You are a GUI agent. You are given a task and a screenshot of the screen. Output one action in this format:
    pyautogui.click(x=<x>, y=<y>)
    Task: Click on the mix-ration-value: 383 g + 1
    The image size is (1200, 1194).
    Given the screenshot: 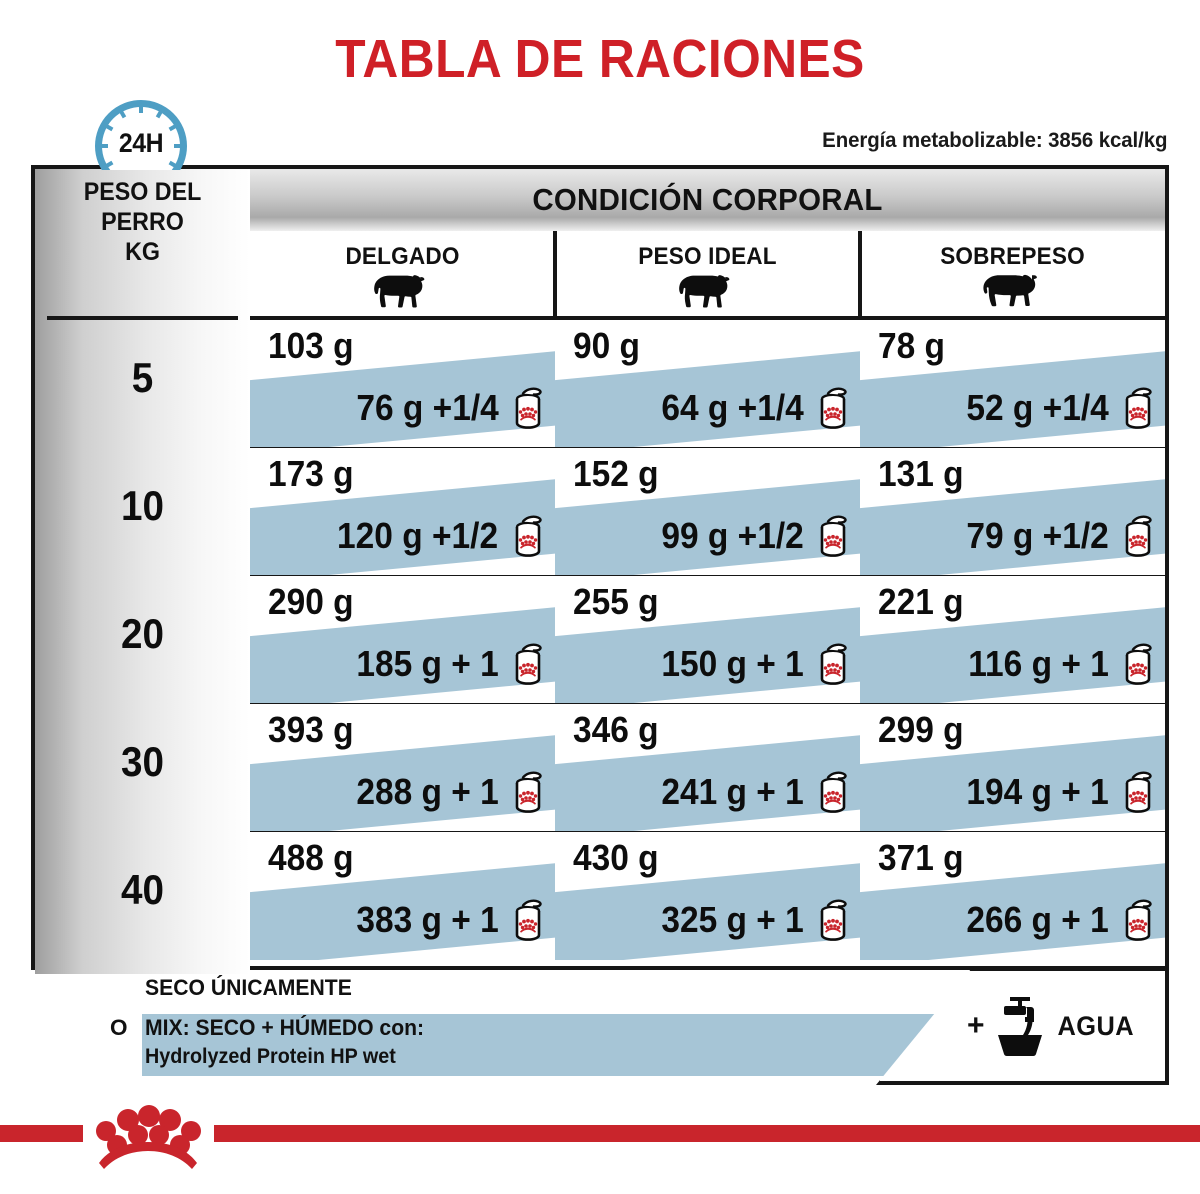 What is the action you would take?
    pyautogui.click(x=427, y=919)
    